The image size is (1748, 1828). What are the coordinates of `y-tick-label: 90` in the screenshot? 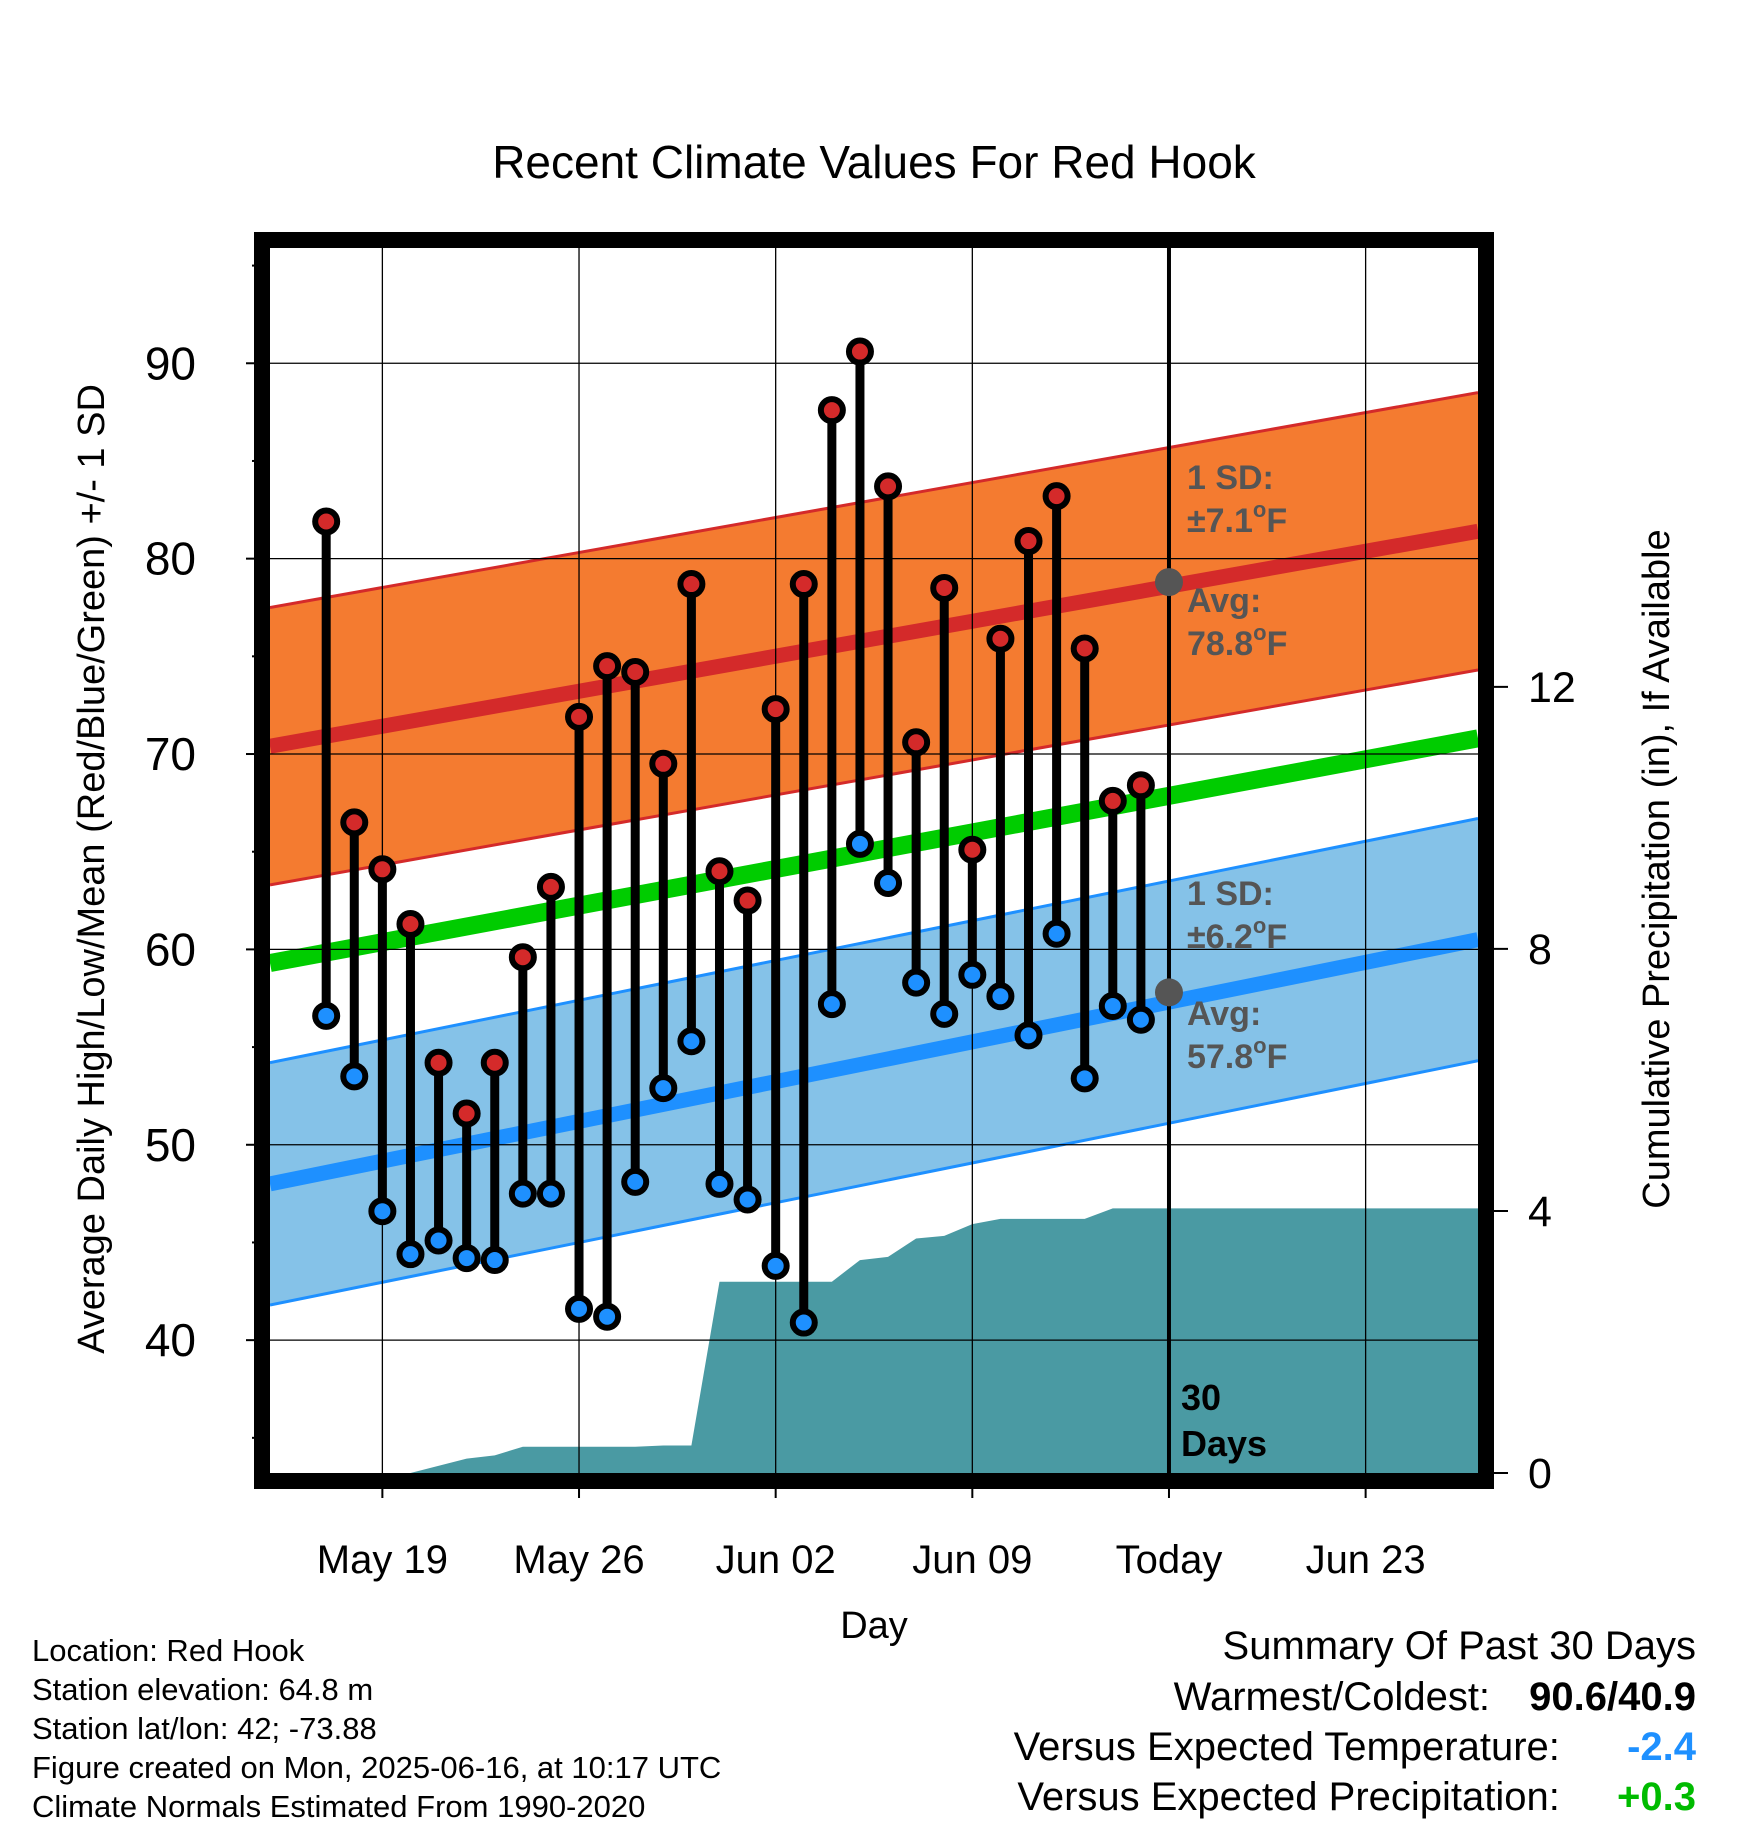 It's located at (170, 363).